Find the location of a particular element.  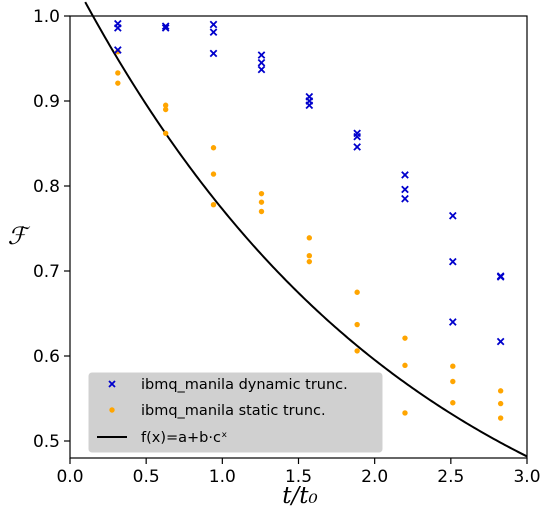

y-tick-label: 0.7 is located at coordinates (46, 272).